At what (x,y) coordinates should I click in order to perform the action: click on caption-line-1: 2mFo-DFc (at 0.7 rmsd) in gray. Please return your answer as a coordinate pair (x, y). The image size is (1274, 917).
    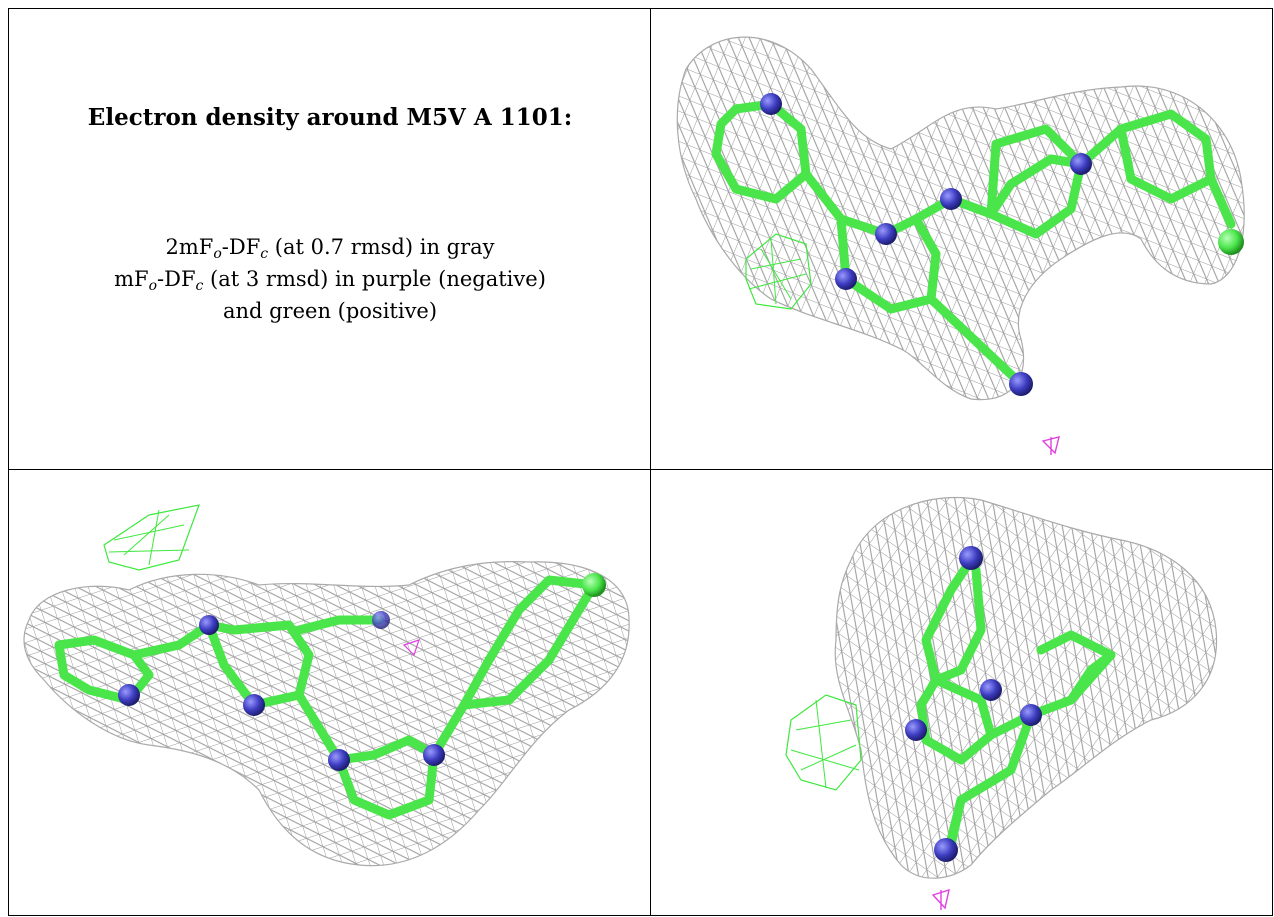
    Looking at the image, I should click on (330, 248).